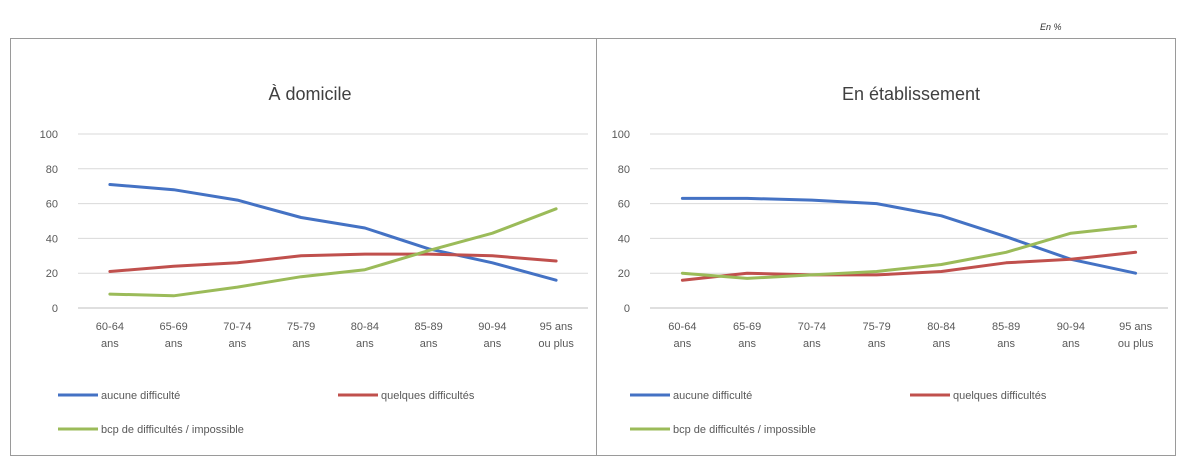 The width and height of the screenshot is (1184, 471). Describe the element at coordinates (911, 94) in the screenshot. I see `chart-title: En établissement` at that location.